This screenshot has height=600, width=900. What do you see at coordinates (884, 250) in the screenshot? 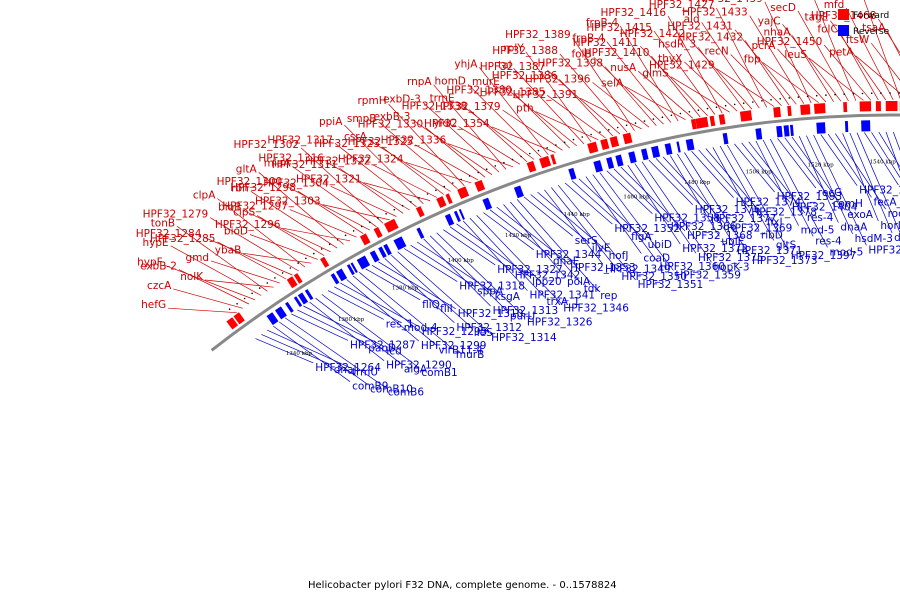
I see `reverse-gene-label: HPF32_1419` at bounding box center [884, 250].